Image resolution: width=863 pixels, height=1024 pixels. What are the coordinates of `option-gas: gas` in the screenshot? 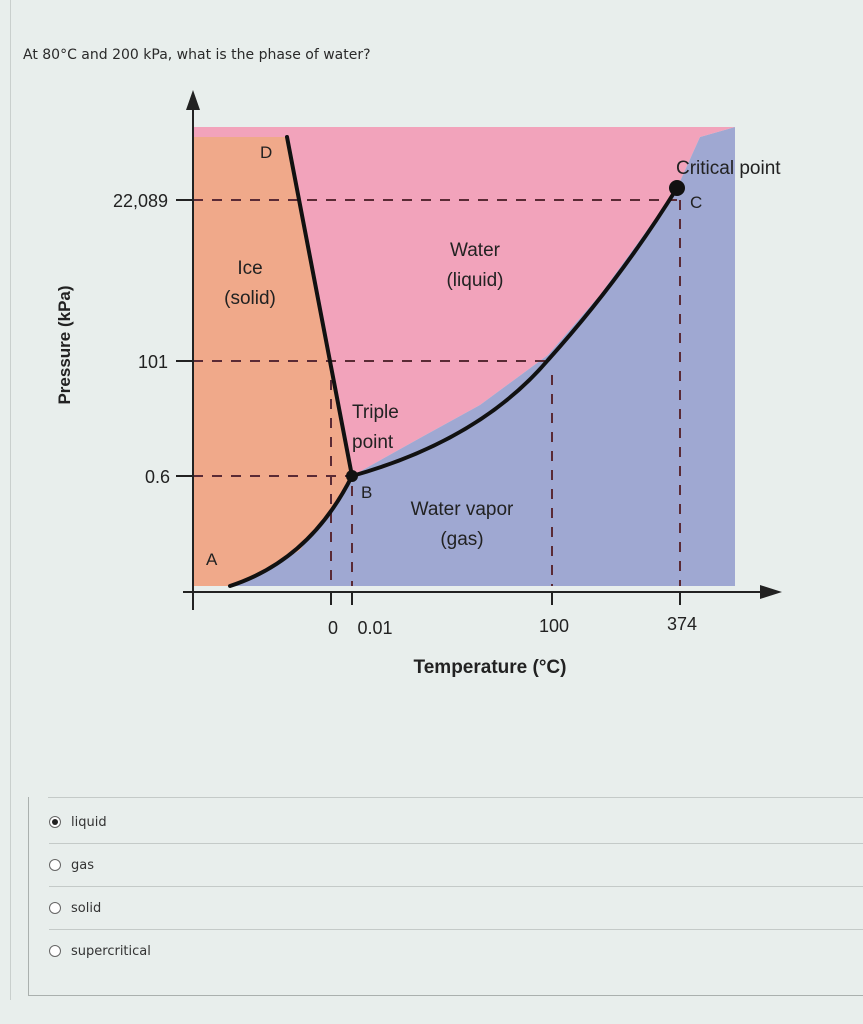 It's located at (456, 865).